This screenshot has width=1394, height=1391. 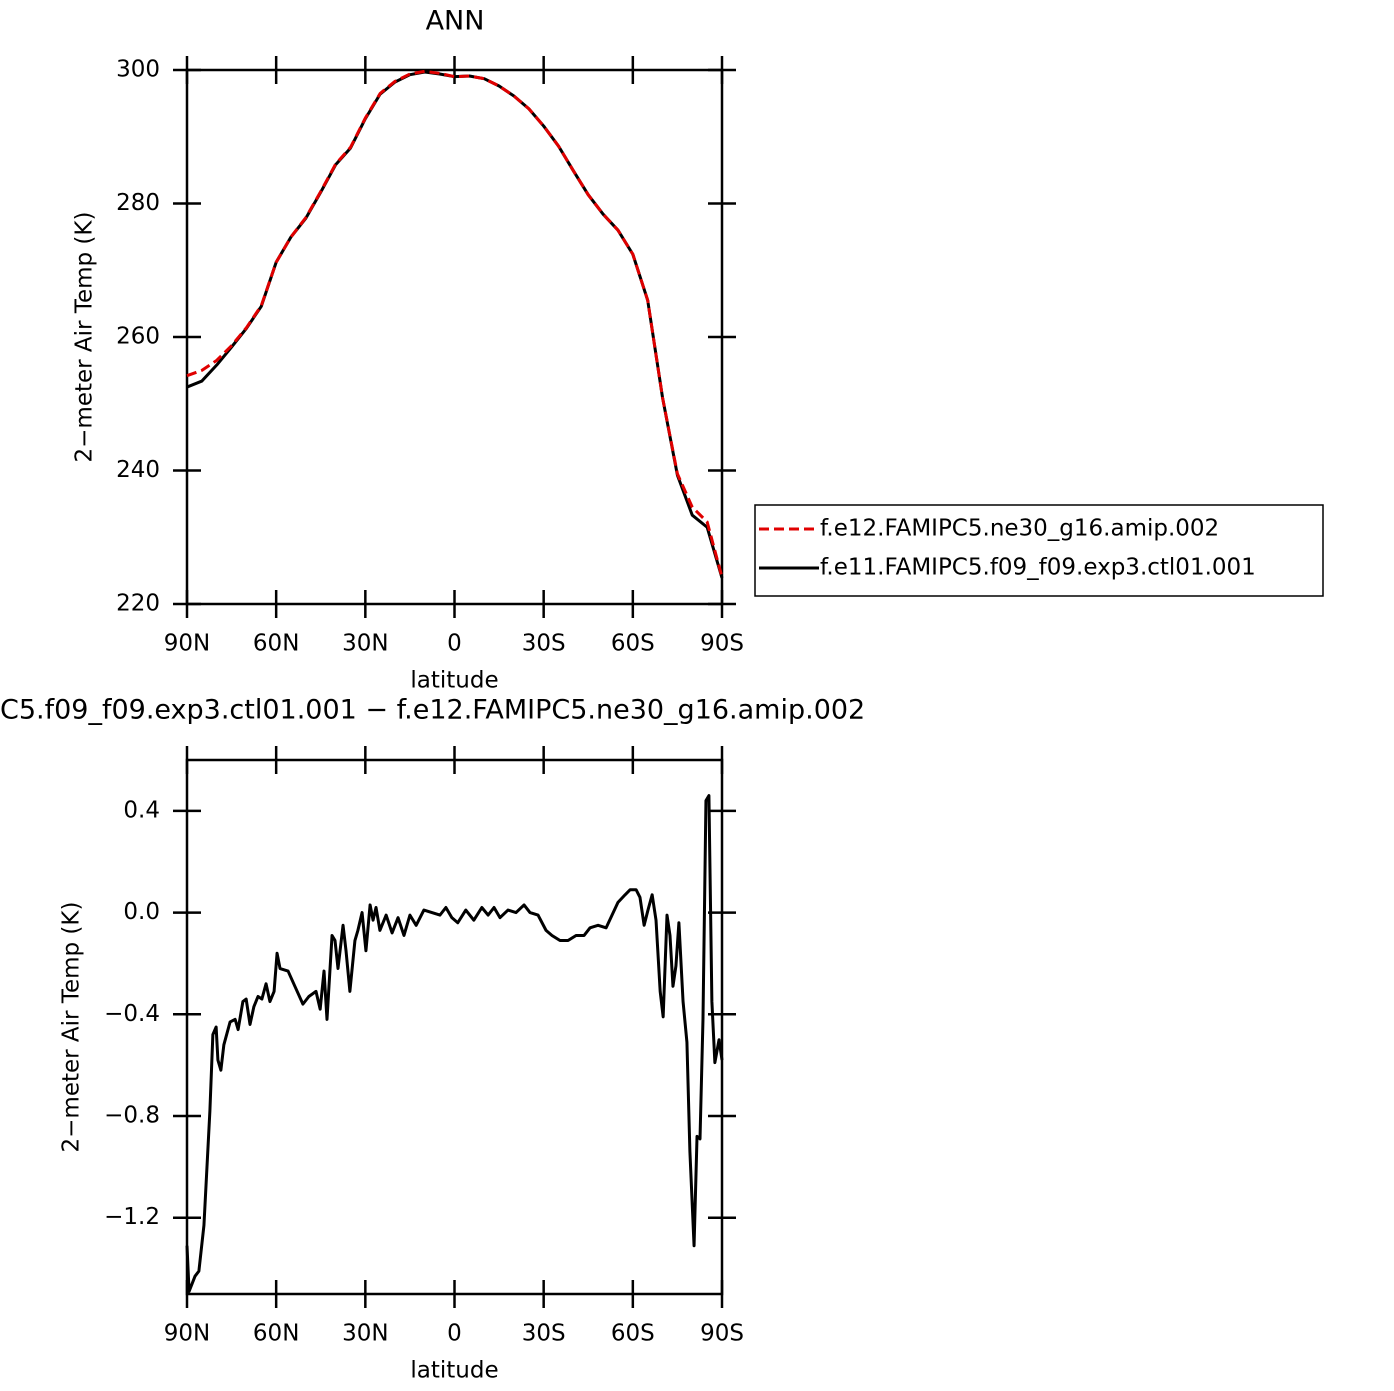 What do you see at coordinates (138, 470) in the screenshot?
I see `y-tick-label: 240` at bounding box center [138, 470].